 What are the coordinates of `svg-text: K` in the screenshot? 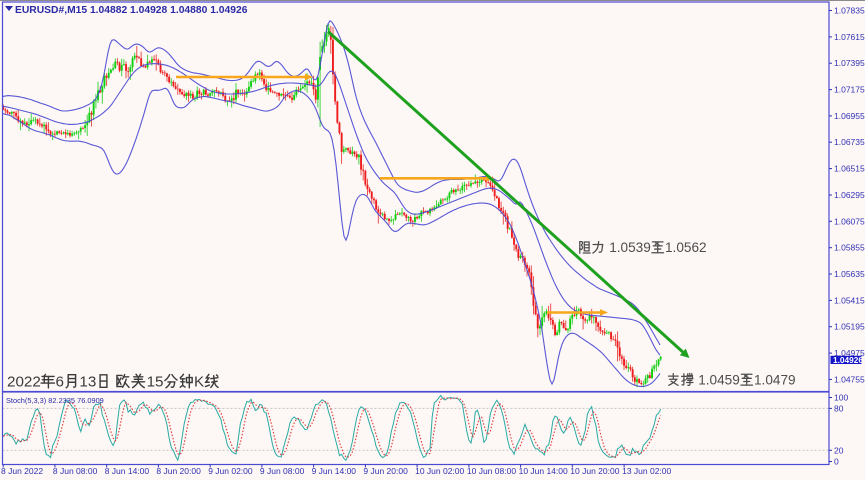 It's located at (199, 382).